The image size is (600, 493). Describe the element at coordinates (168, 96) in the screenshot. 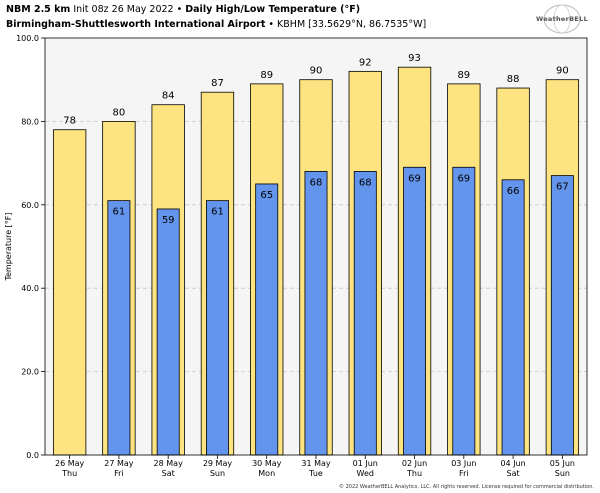

I see `high-temp-label: 84` at that location.